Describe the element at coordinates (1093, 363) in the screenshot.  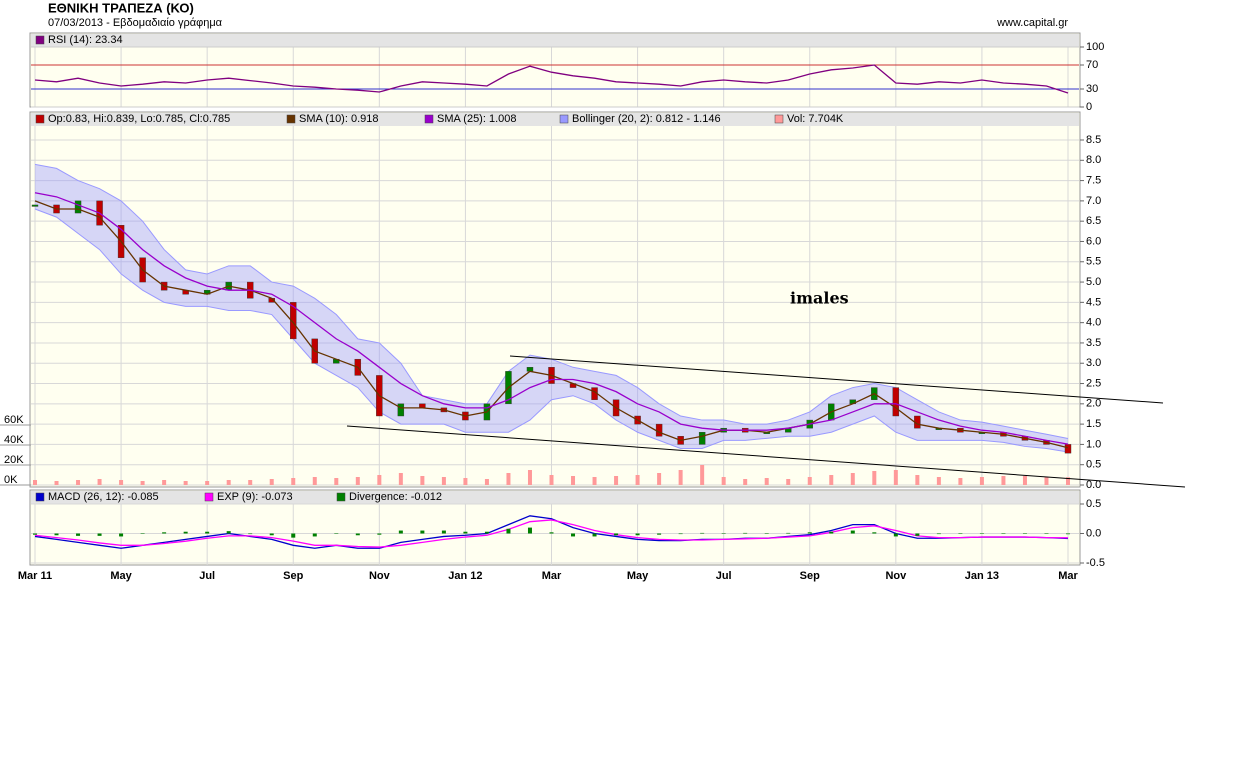
I see `y-tick-label: 3.0` at that location.